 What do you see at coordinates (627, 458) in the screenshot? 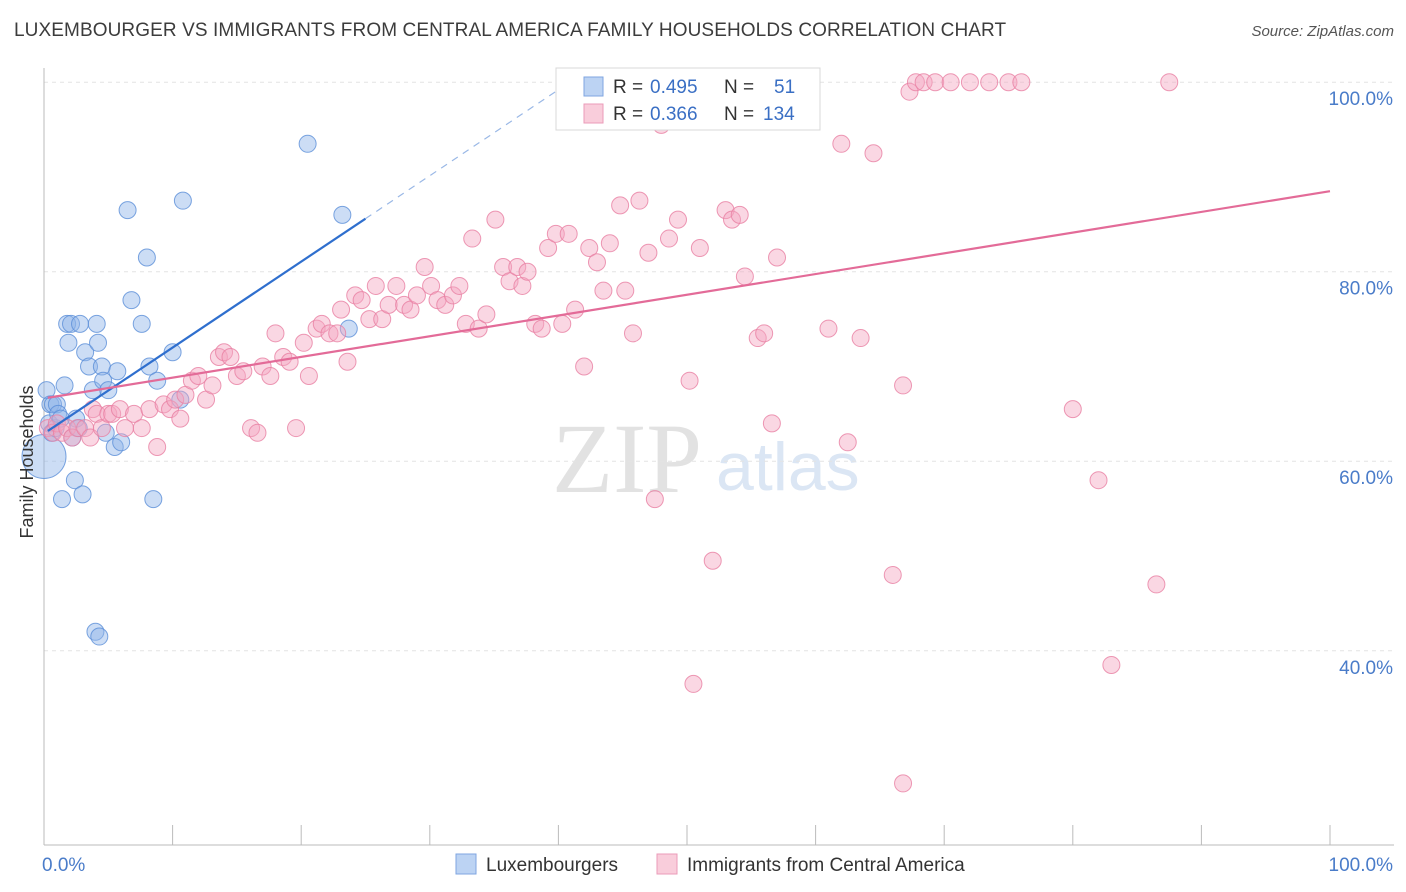
I see `watermark-zip: ZIP` at bounding box center [627, 458].